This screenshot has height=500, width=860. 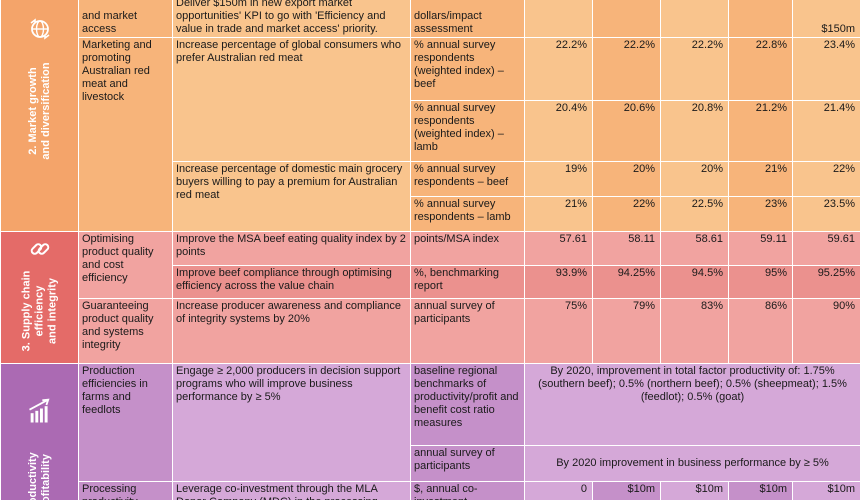 What do you see at coordinates (760, 130) in the screenshot?
I see `value-cell: 21.2%` at bounding box center [760, 130].